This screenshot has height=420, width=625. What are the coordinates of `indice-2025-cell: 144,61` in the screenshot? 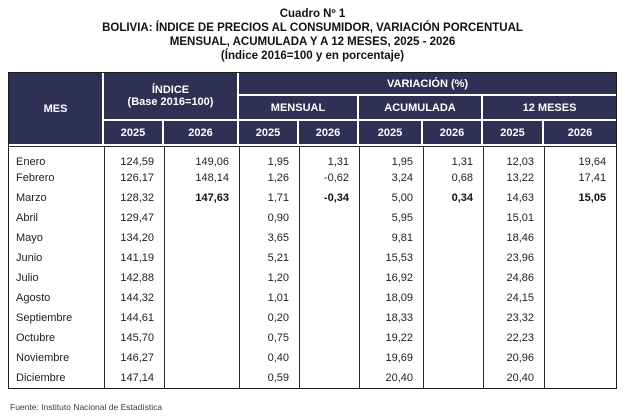 It's located at (134, 318).